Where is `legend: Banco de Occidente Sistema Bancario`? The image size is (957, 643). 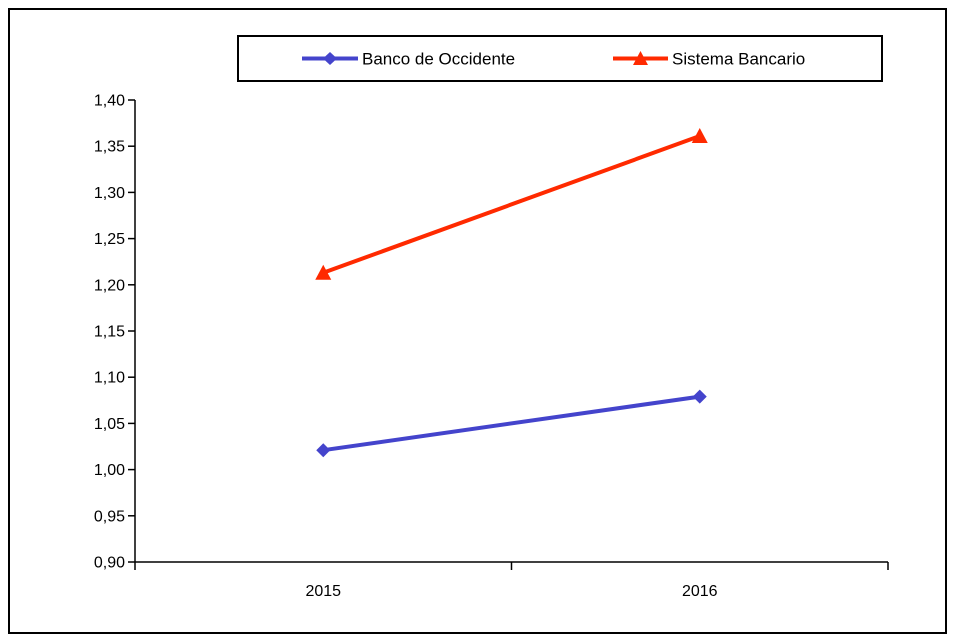 legend: Banco de Occidente Sistema Bancario is located at coordinates (560, 58).